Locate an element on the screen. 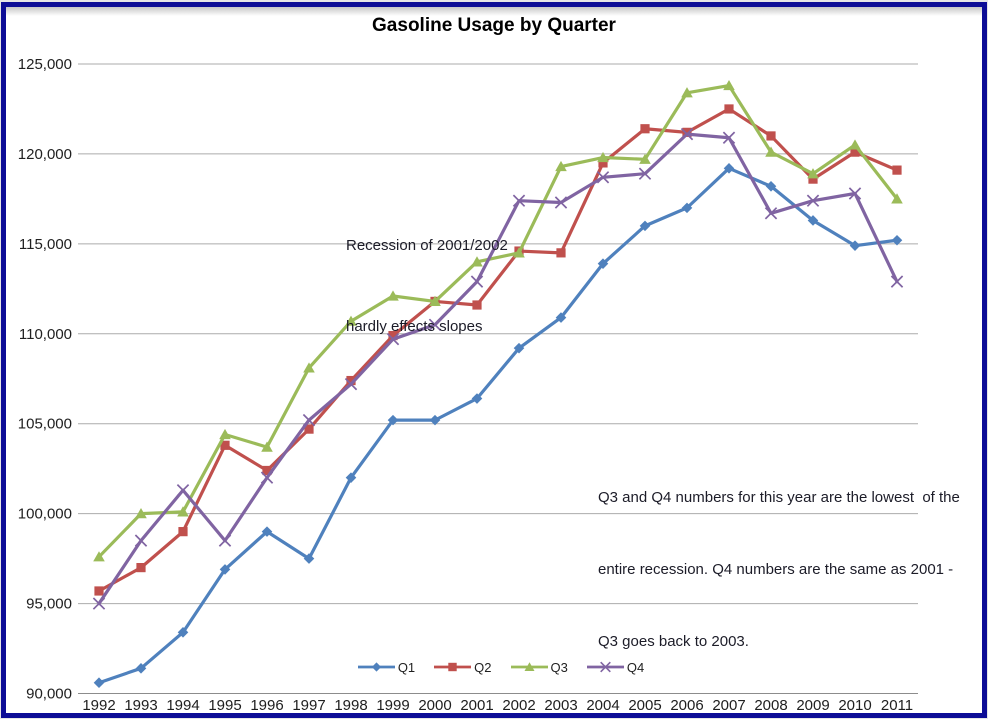  x-tick-label-2011: 2011 is located at coordinates (897, 705).